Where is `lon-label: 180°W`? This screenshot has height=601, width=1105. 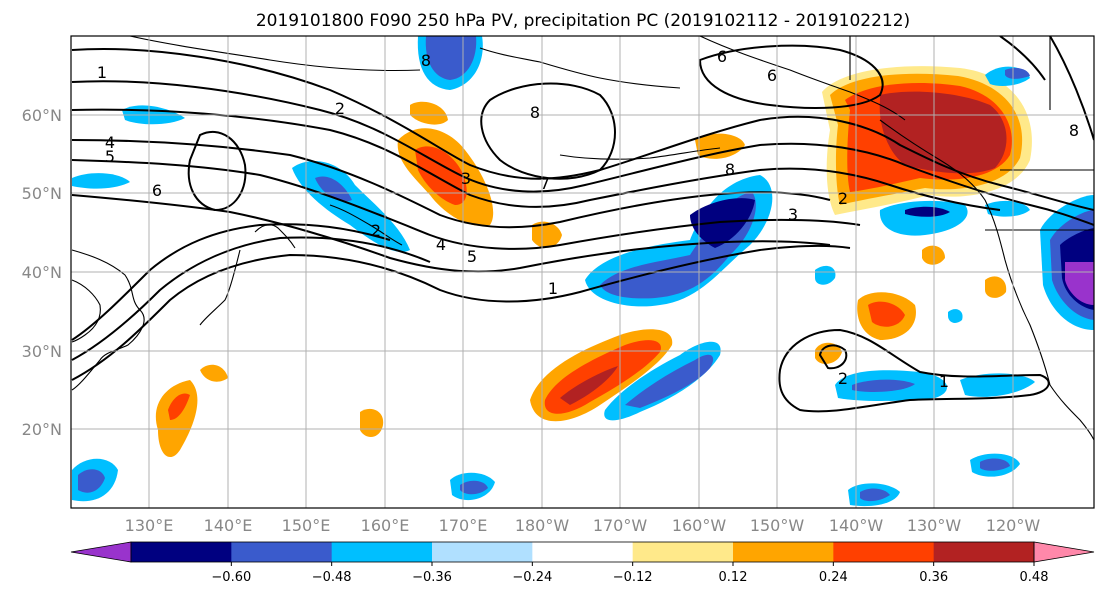 lon-label: 180°W is located at coordinates (542, 525).